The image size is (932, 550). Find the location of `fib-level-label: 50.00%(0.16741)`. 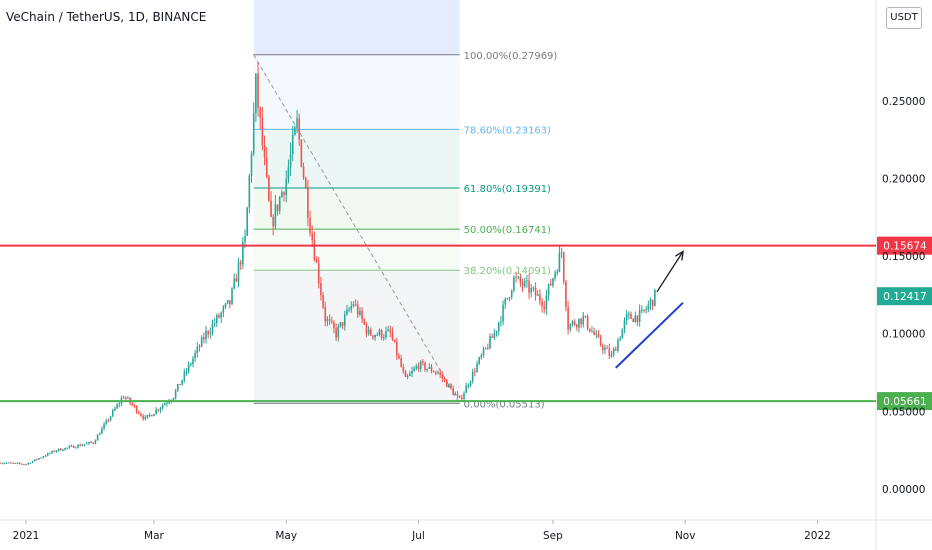

fib-level-label: 50.00%(0.16741) is located at coordinates (507, 230).